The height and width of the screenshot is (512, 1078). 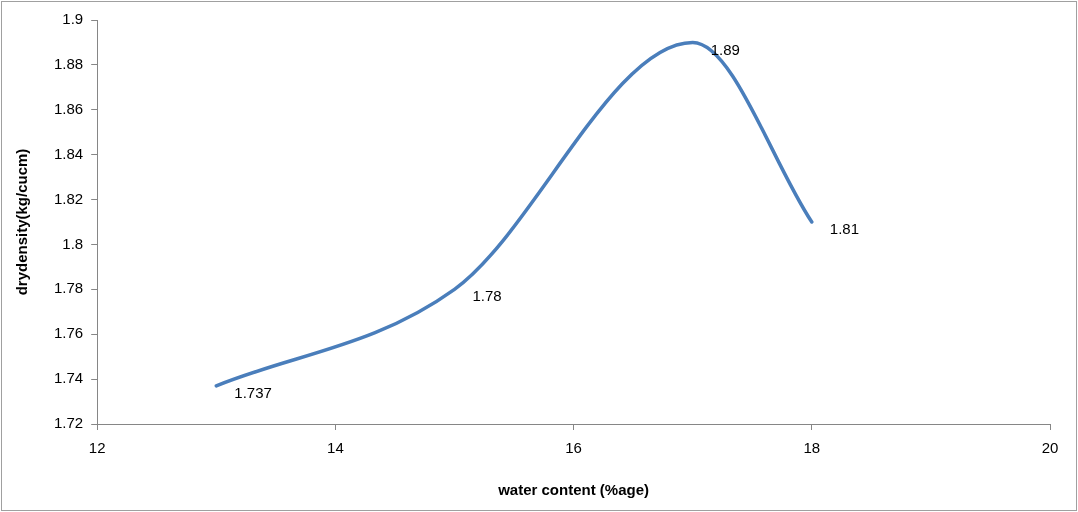 What do you see at coordinates (1050, 448) in the screenshot?
I see `x-tick-label: 20` at bounding box center [1050, 448].